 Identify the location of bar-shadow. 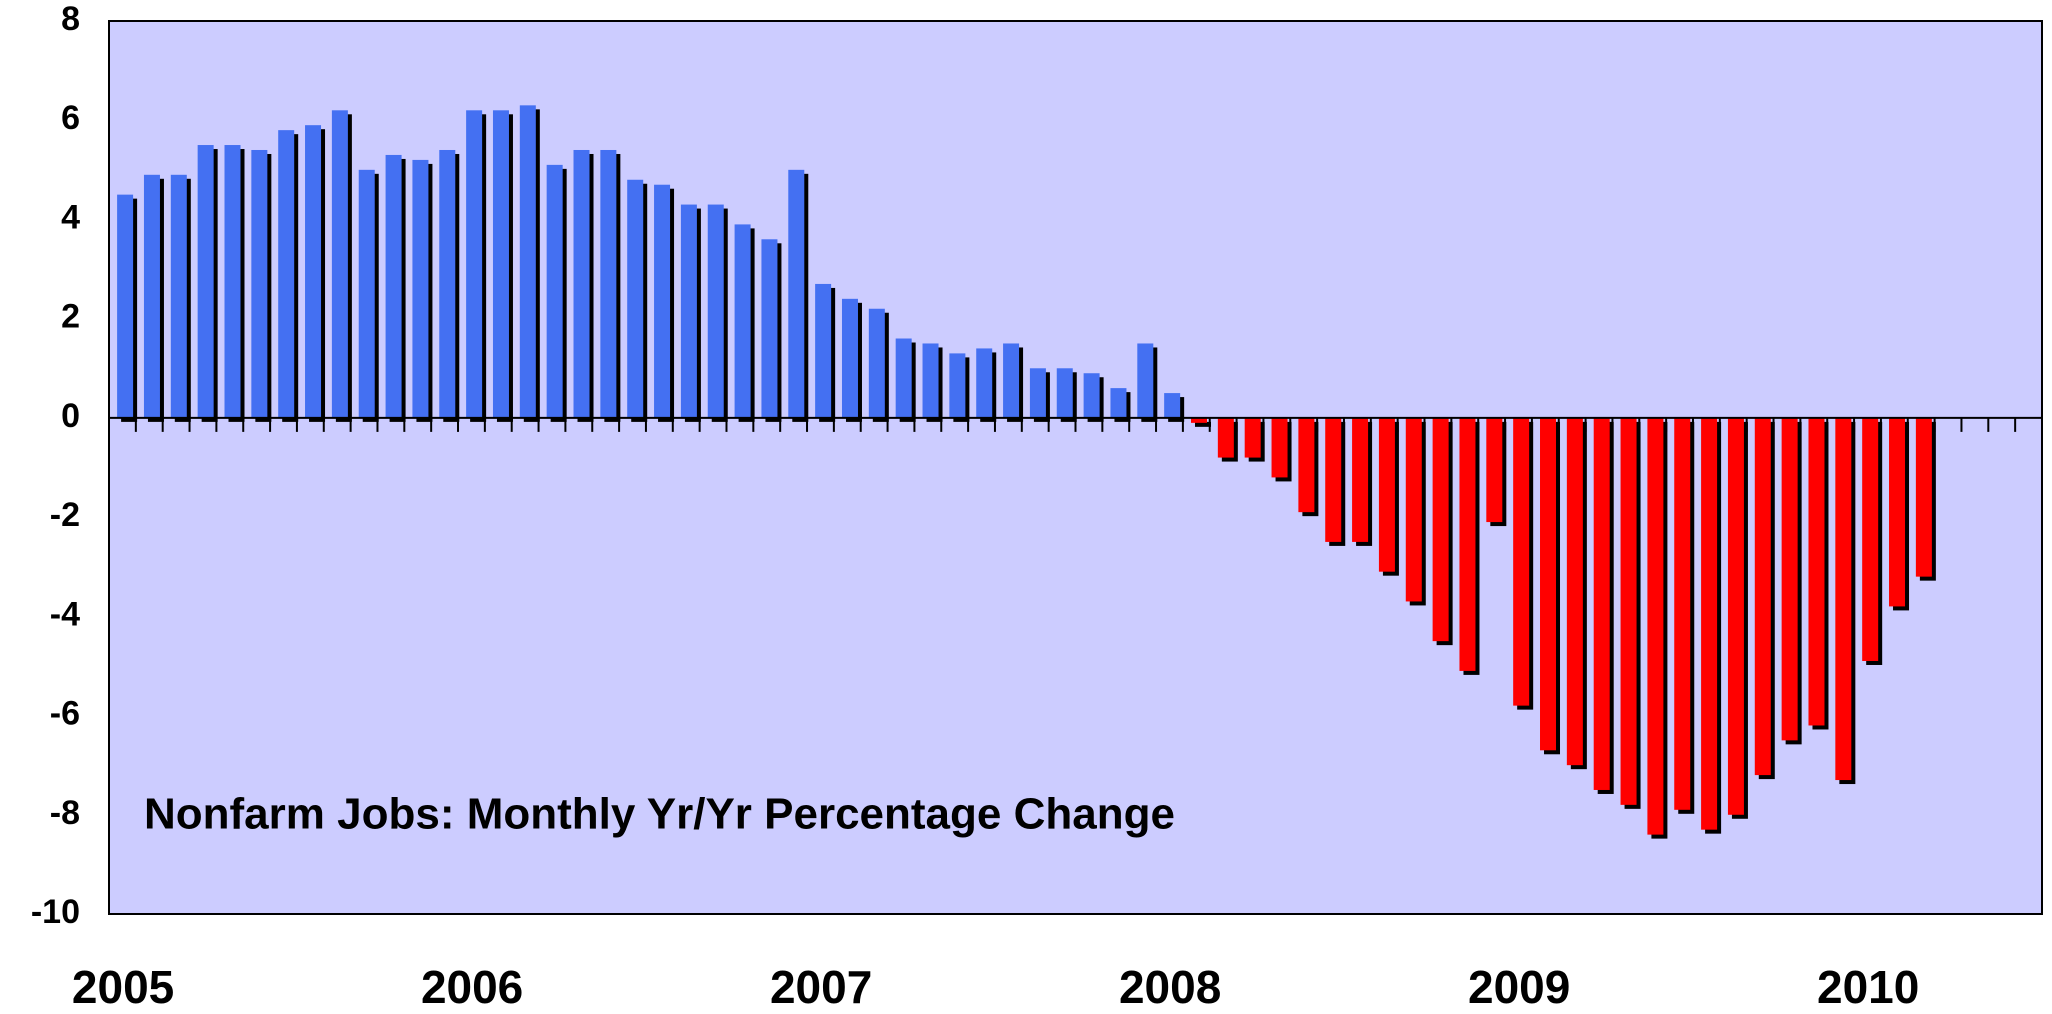
(1202, 424).